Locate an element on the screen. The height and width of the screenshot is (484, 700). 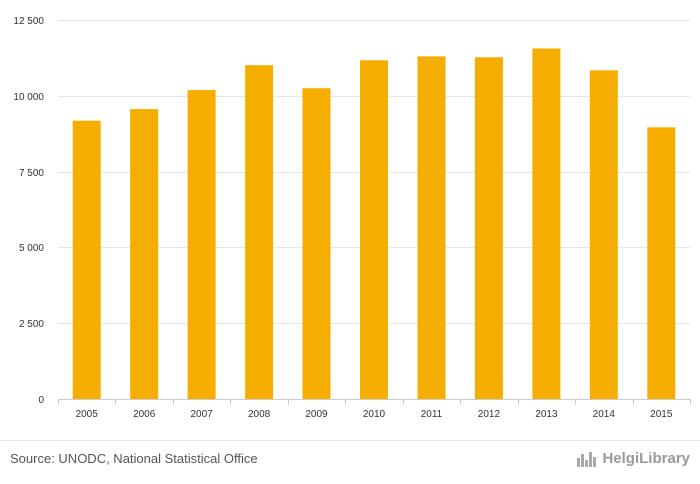
city-skyline-icon is located at coordinates (587, 459).